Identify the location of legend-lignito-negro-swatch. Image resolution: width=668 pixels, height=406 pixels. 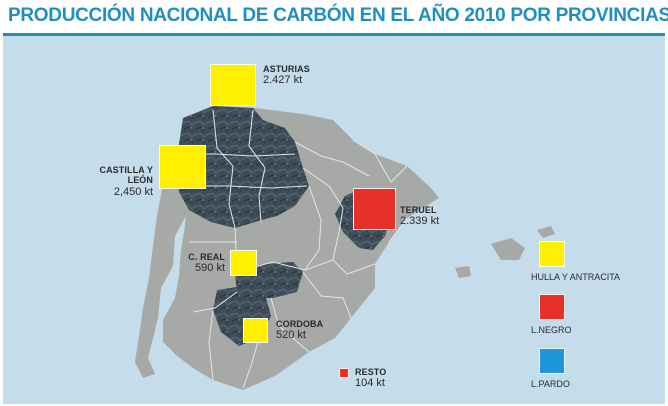
(552, 307).